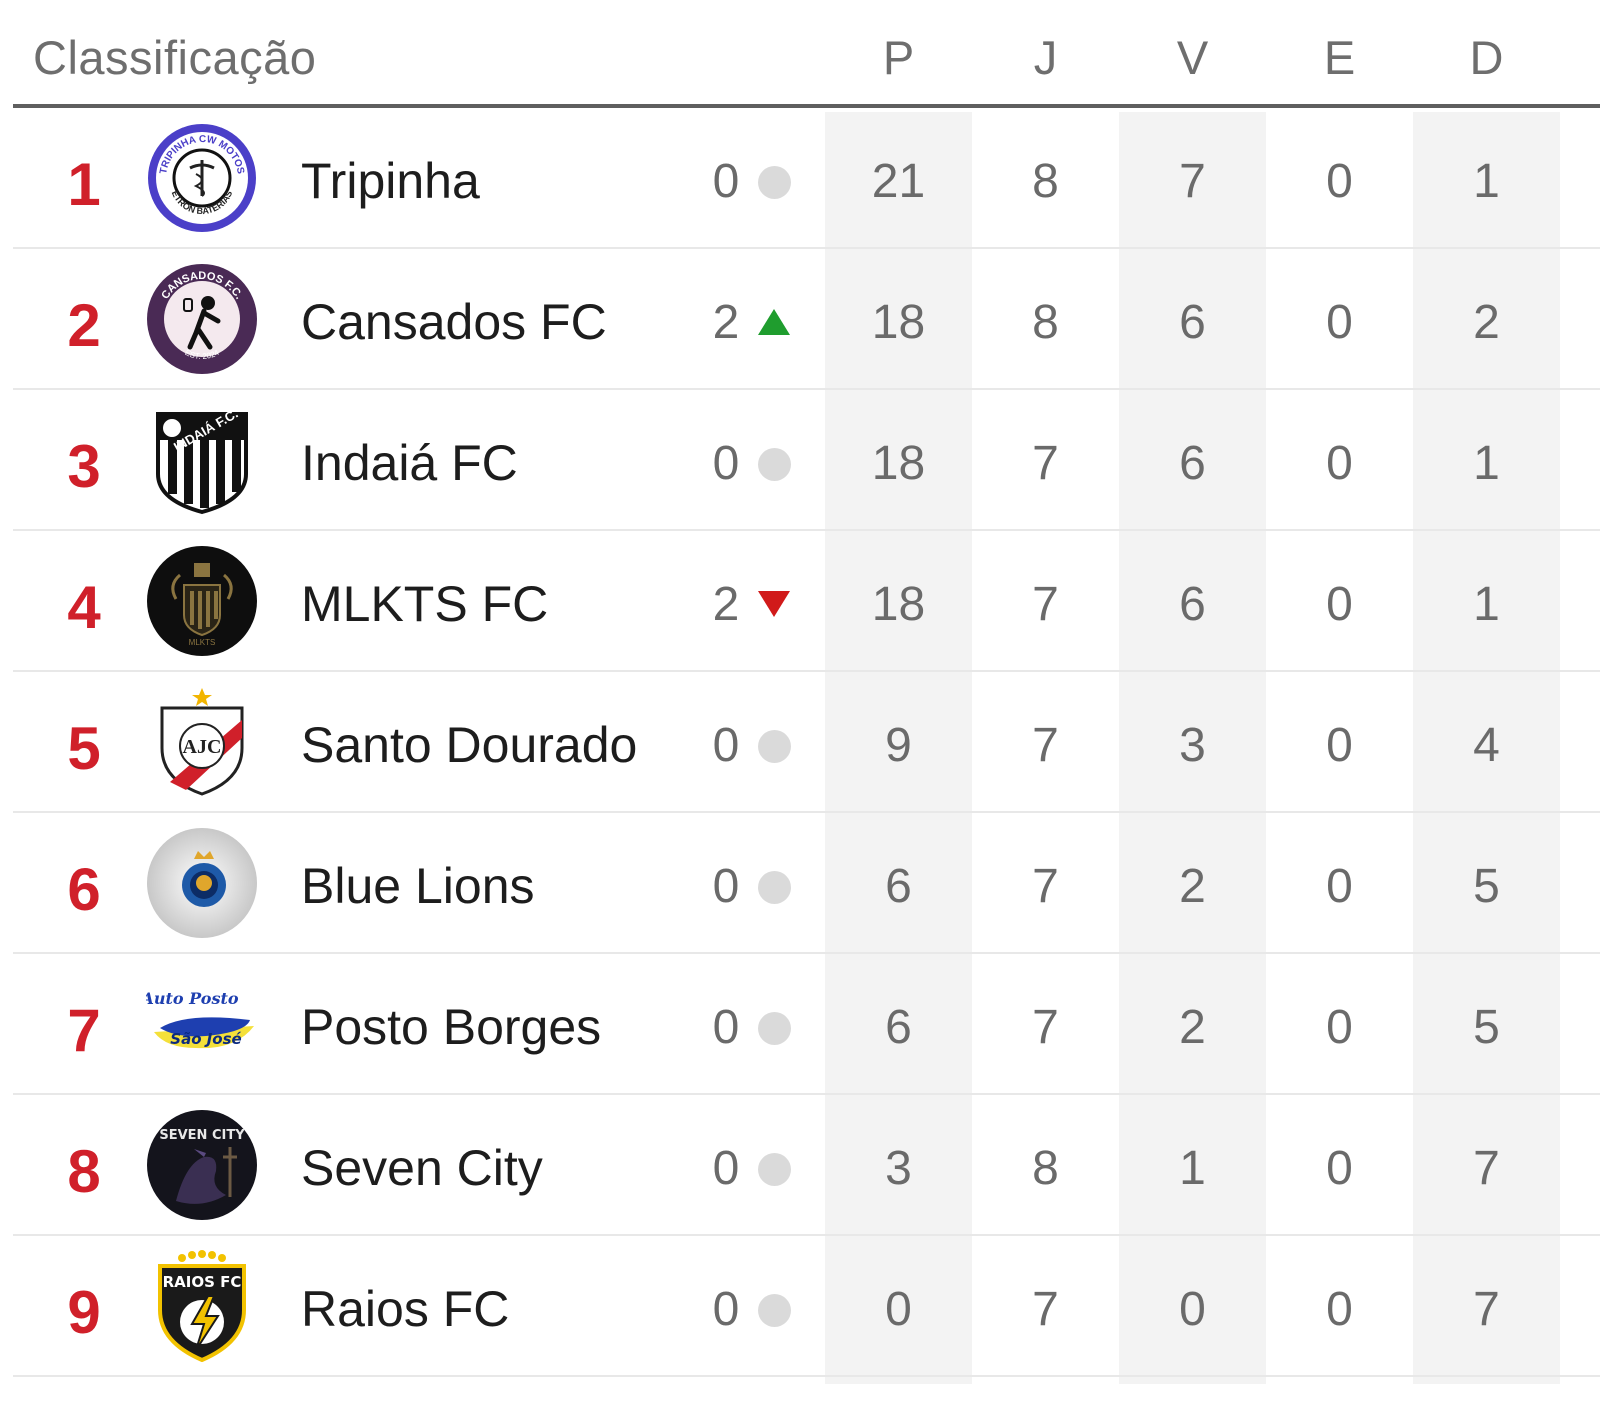 The width and height of the screenshot is (1600, 1417). I want to click on team-name: Raios FC, so click(405, 1309).